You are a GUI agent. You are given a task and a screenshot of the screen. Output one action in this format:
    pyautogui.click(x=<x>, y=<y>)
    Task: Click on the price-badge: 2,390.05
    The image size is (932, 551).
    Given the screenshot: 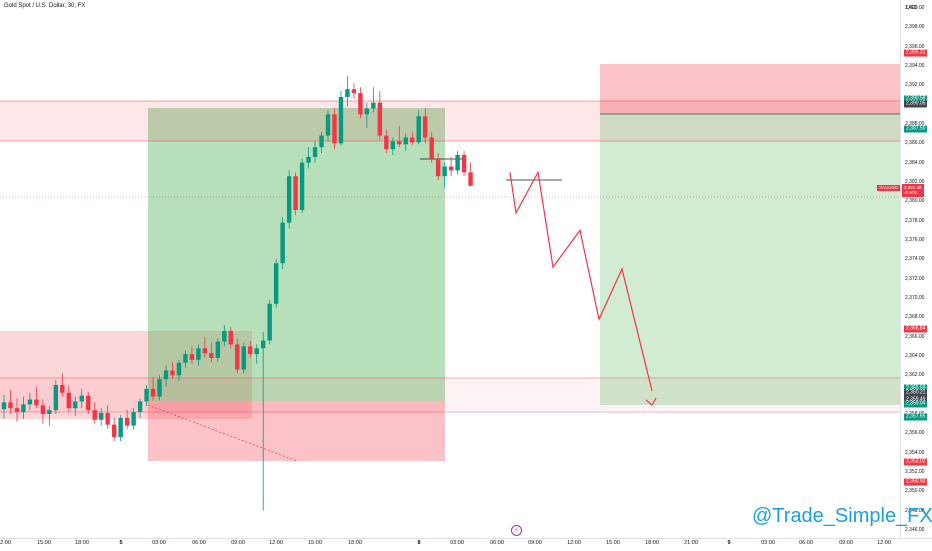 What is the action you would take?
    pyautogui.click(x=916, y=104)
    